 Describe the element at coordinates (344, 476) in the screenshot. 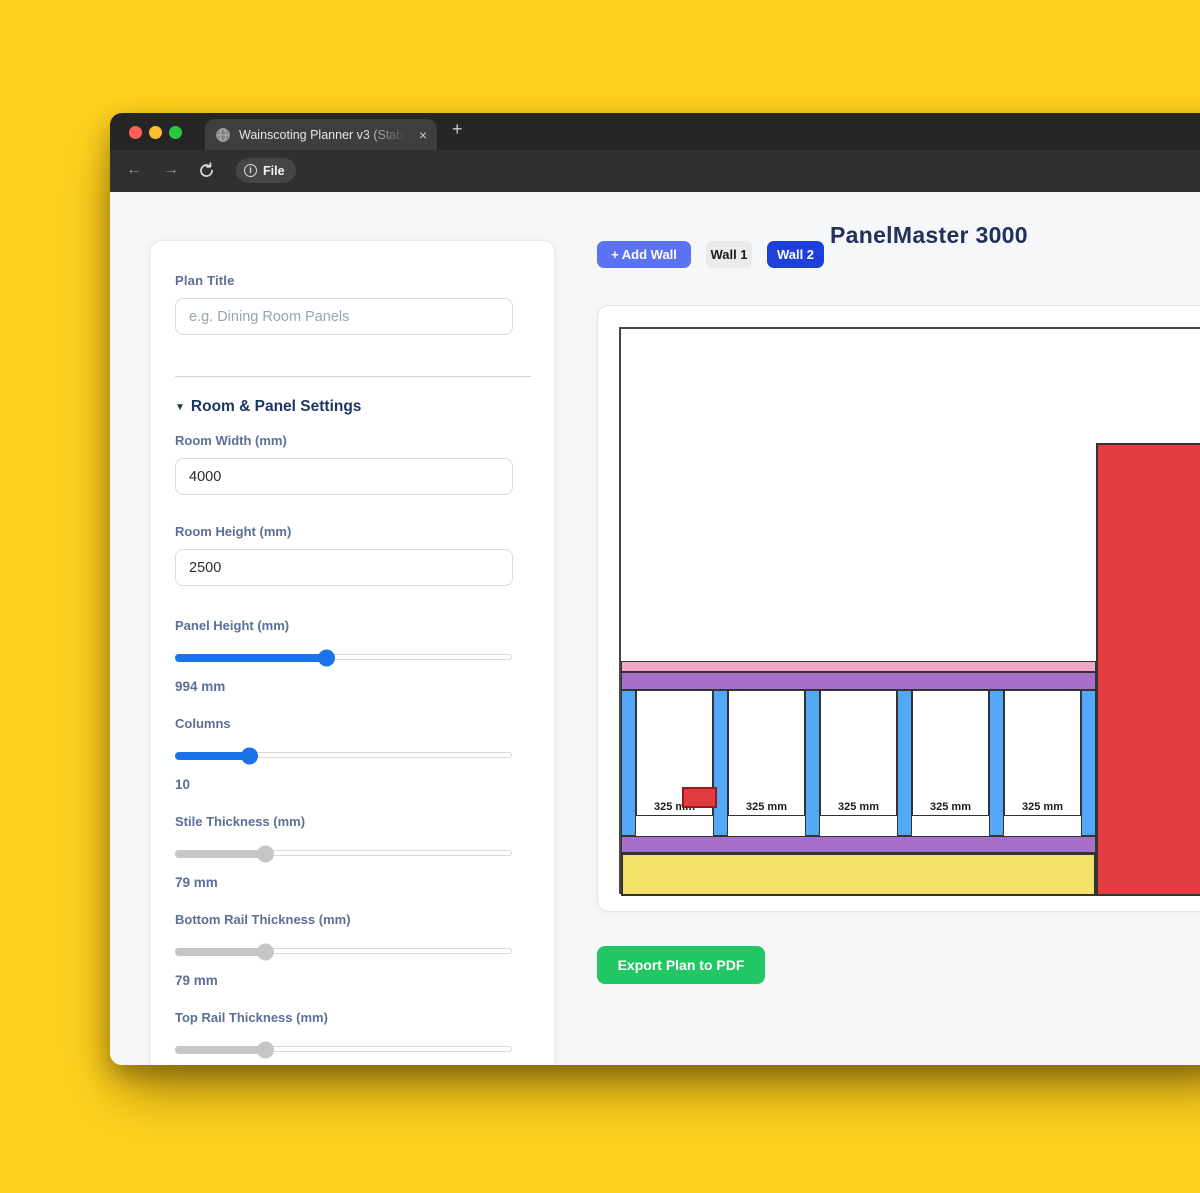

I see `room-width-input` at that location.